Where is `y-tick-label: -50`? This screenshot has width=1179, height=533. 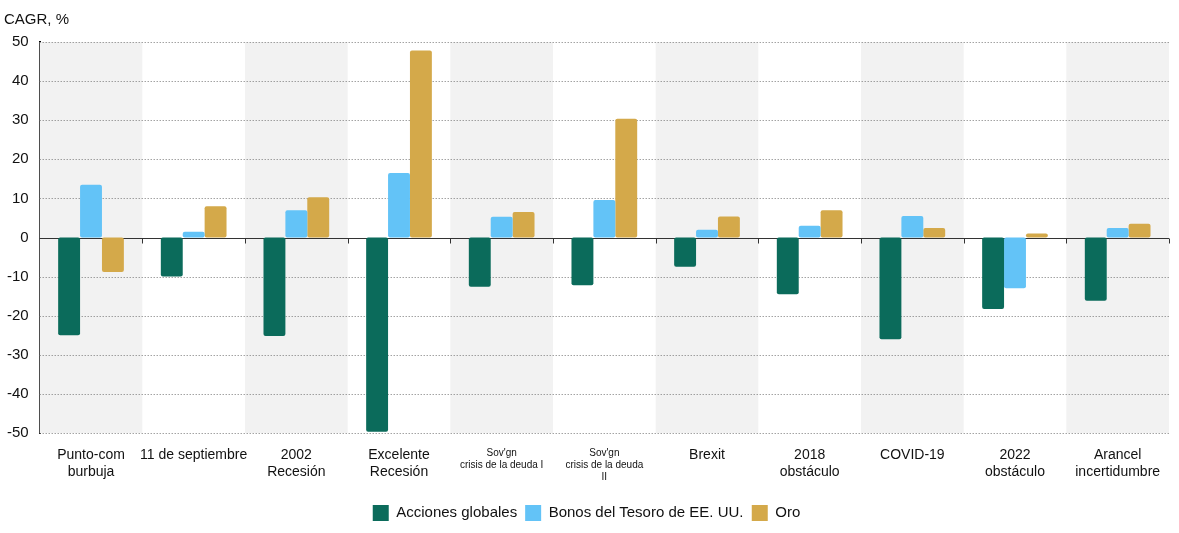 y-tick-label: -50 is located at coordinates (17, 432).